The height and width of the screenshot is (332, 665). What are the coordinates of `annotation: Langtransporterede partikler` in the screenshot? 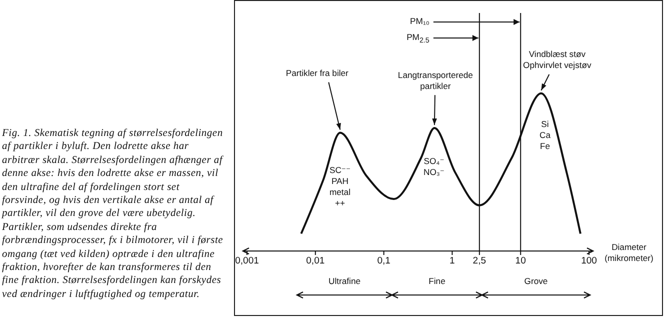 It's located at (435, 81).